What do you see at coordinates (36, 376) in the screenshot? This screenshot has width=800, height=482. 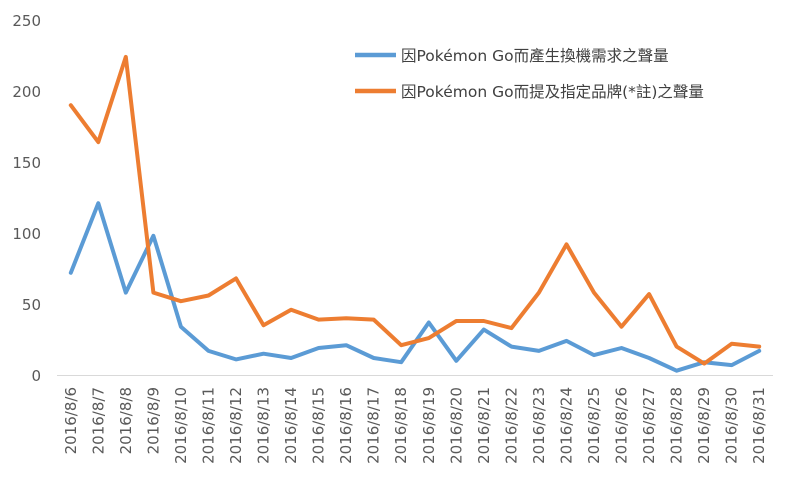 I see `y-tick-label: 0` at bounding box center [36, 376].